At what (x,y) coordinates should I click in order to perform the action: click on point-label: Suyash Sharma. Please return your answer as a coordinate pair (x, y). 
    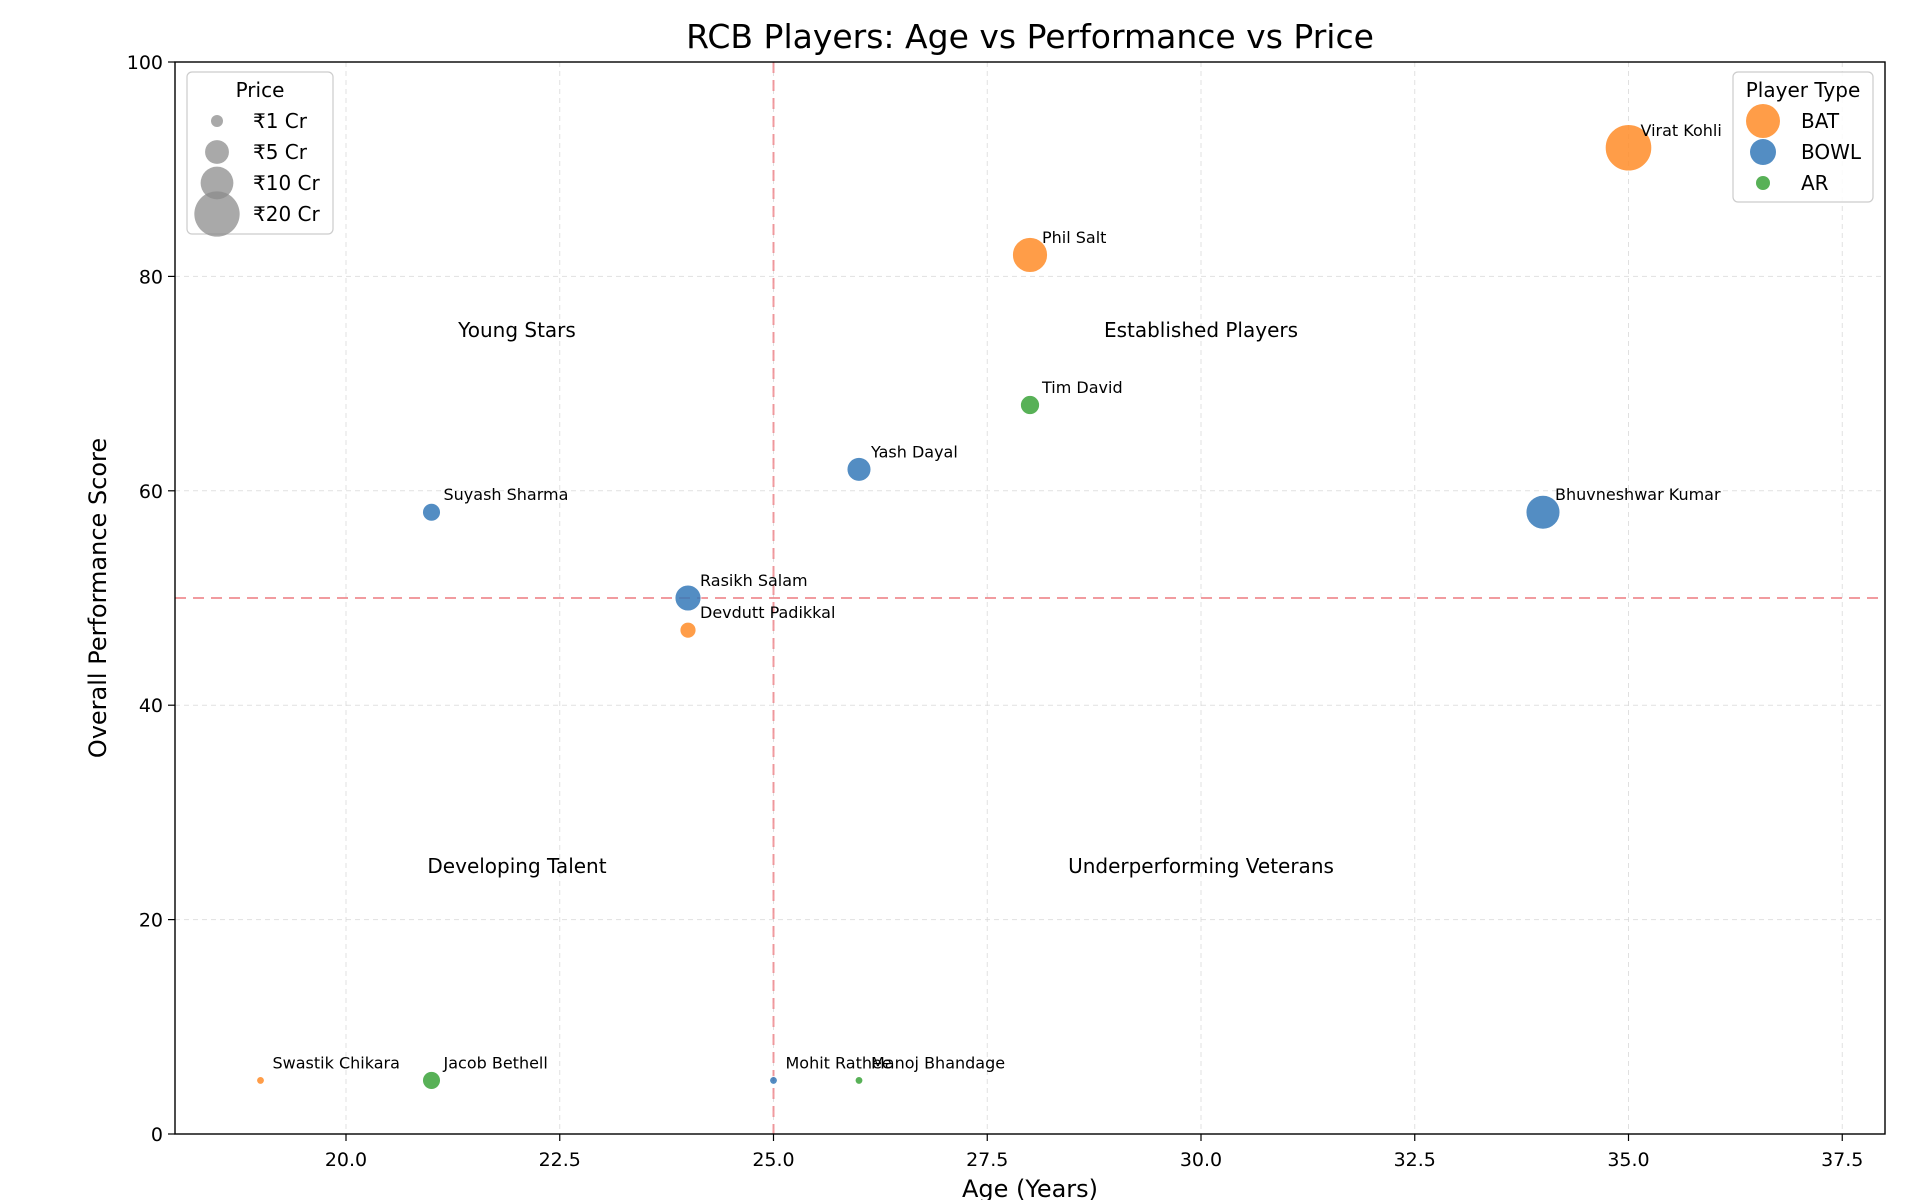
    Looking at the image, I should click on (506, 494).